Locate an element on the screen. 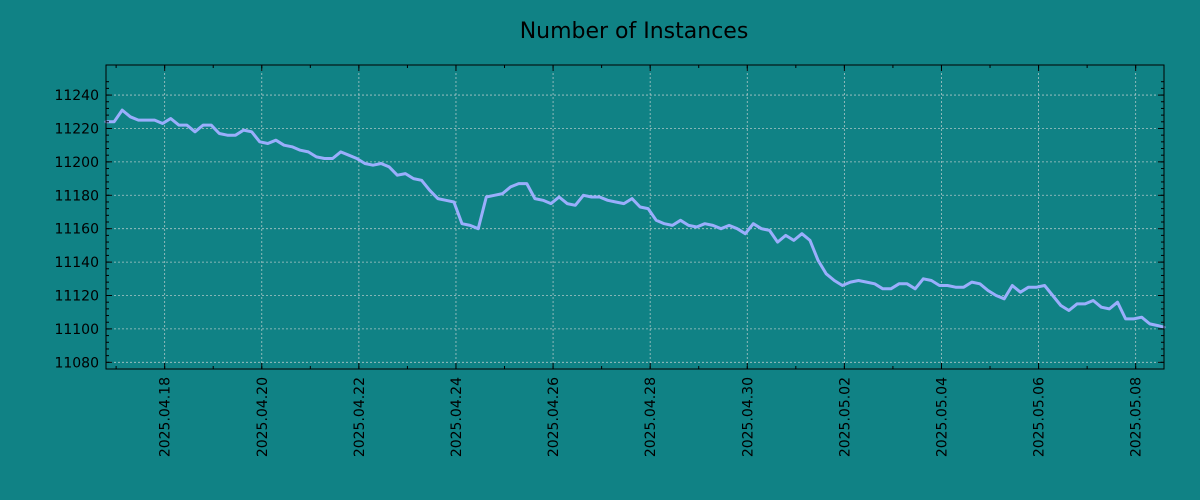 This screenshot has height=500, width=1200. x-tick-label: 2025.04.30 is located at coordinates (748, 417).